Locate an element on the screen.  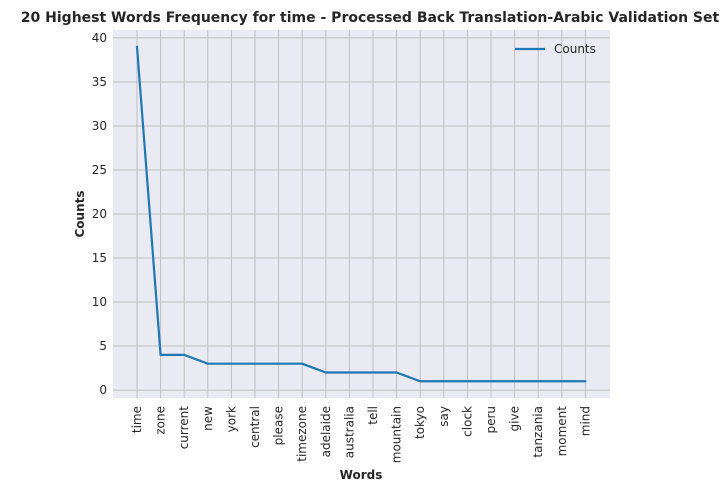
y-tick-label: 10 is located at coordinates (99, 302).